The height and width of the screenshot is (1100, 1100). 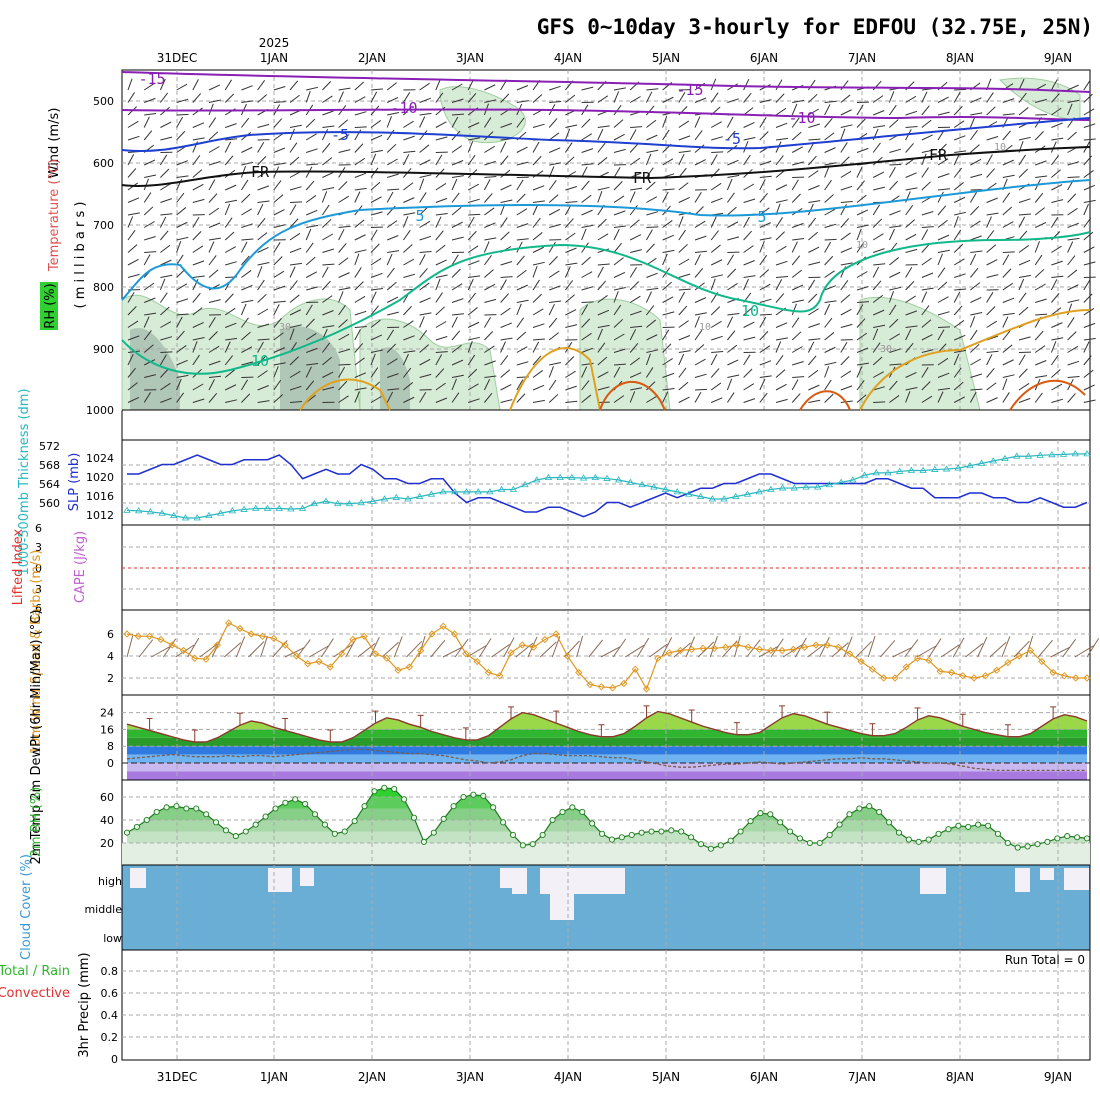 I want to click on ylabel-lifted-index: Lifted Index, so click(x=18, y=566).